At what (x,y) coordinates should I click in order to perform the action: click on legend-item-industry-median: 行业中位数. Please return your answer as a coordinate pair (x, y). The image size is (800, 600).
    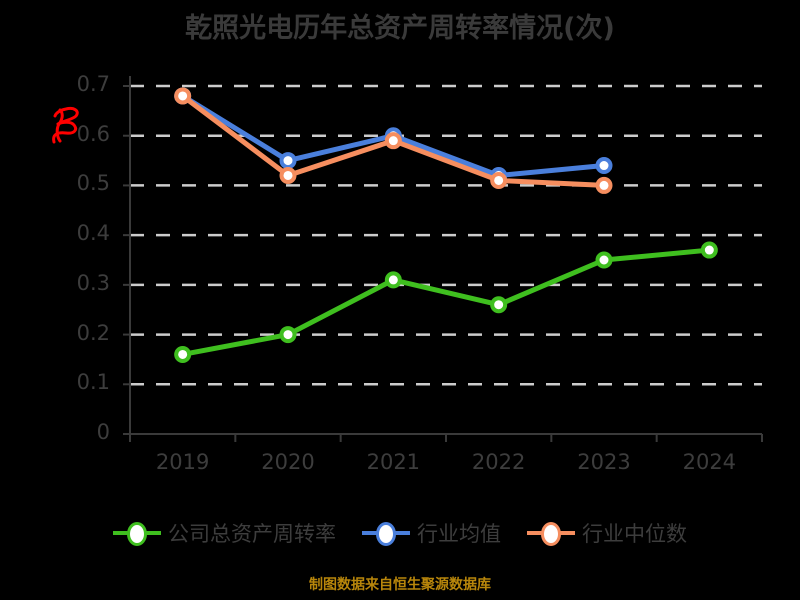
    Looking at the image, I should click on (607, 533).